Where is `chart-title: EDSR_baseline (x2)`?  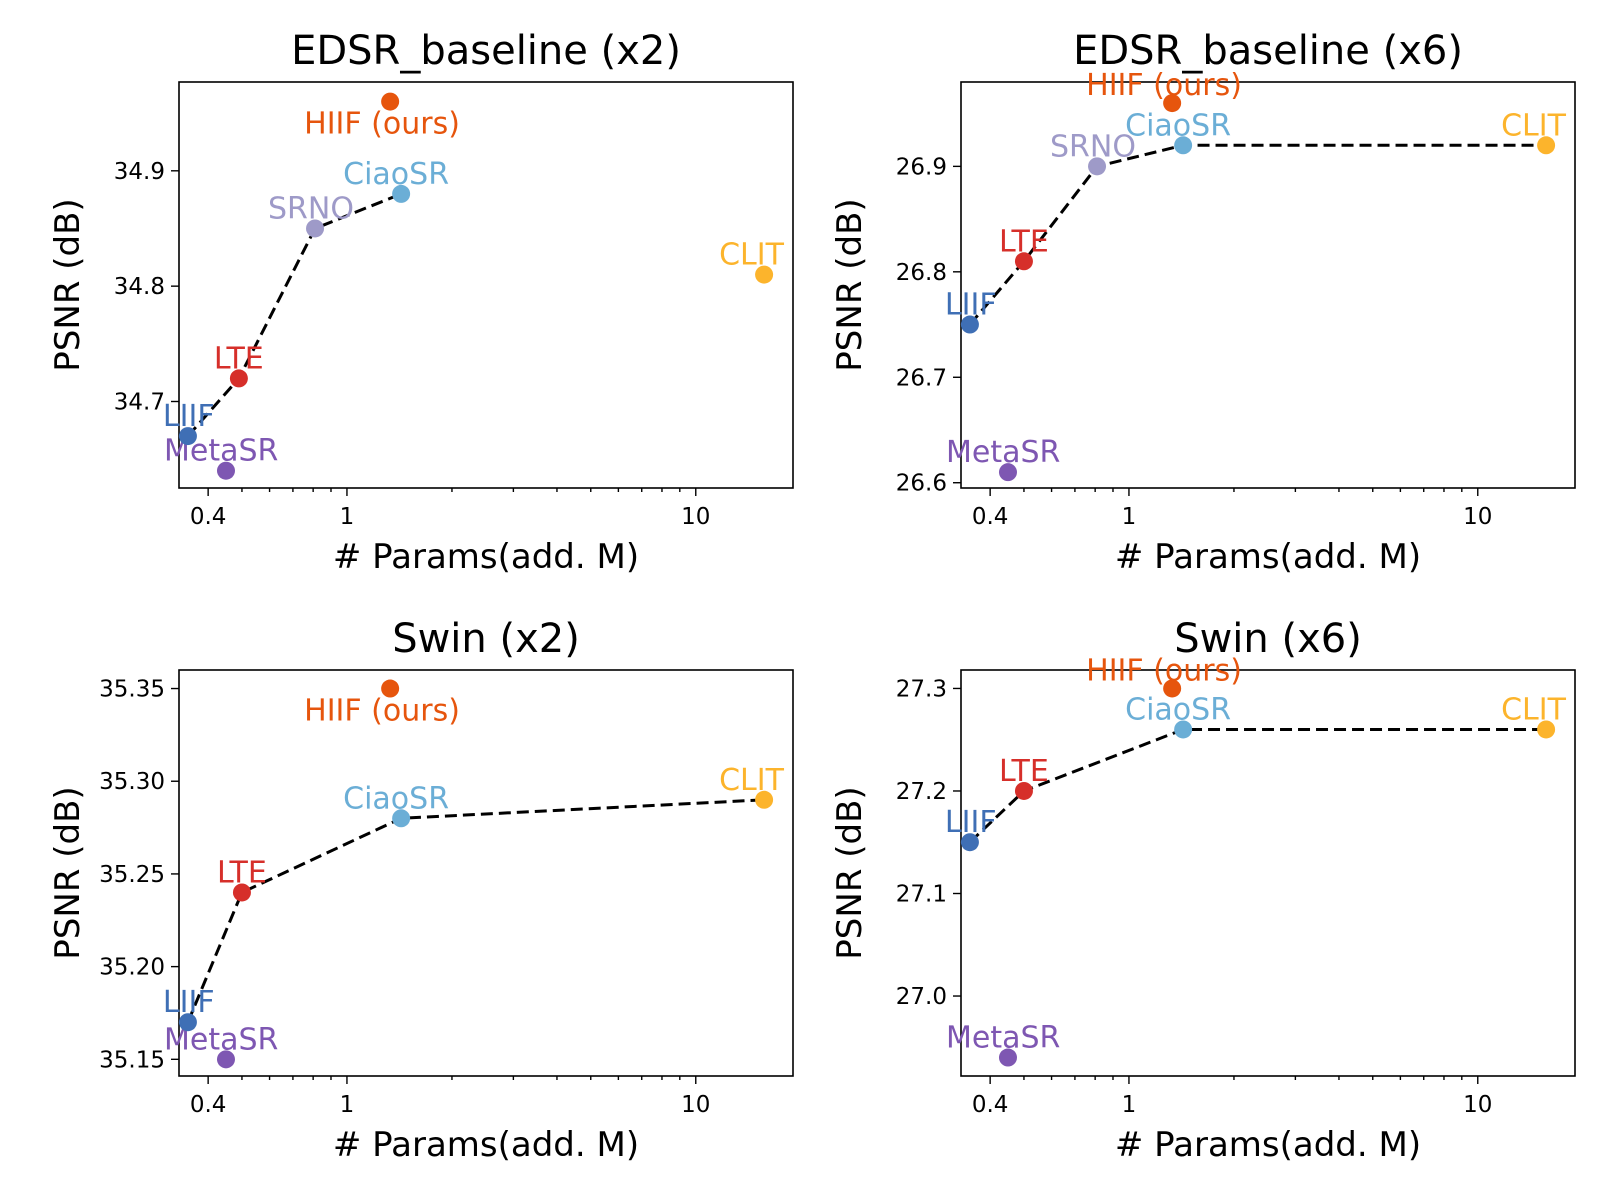 chart-title: EDSR_baseline (x2) is located at coordinates (486, 51).